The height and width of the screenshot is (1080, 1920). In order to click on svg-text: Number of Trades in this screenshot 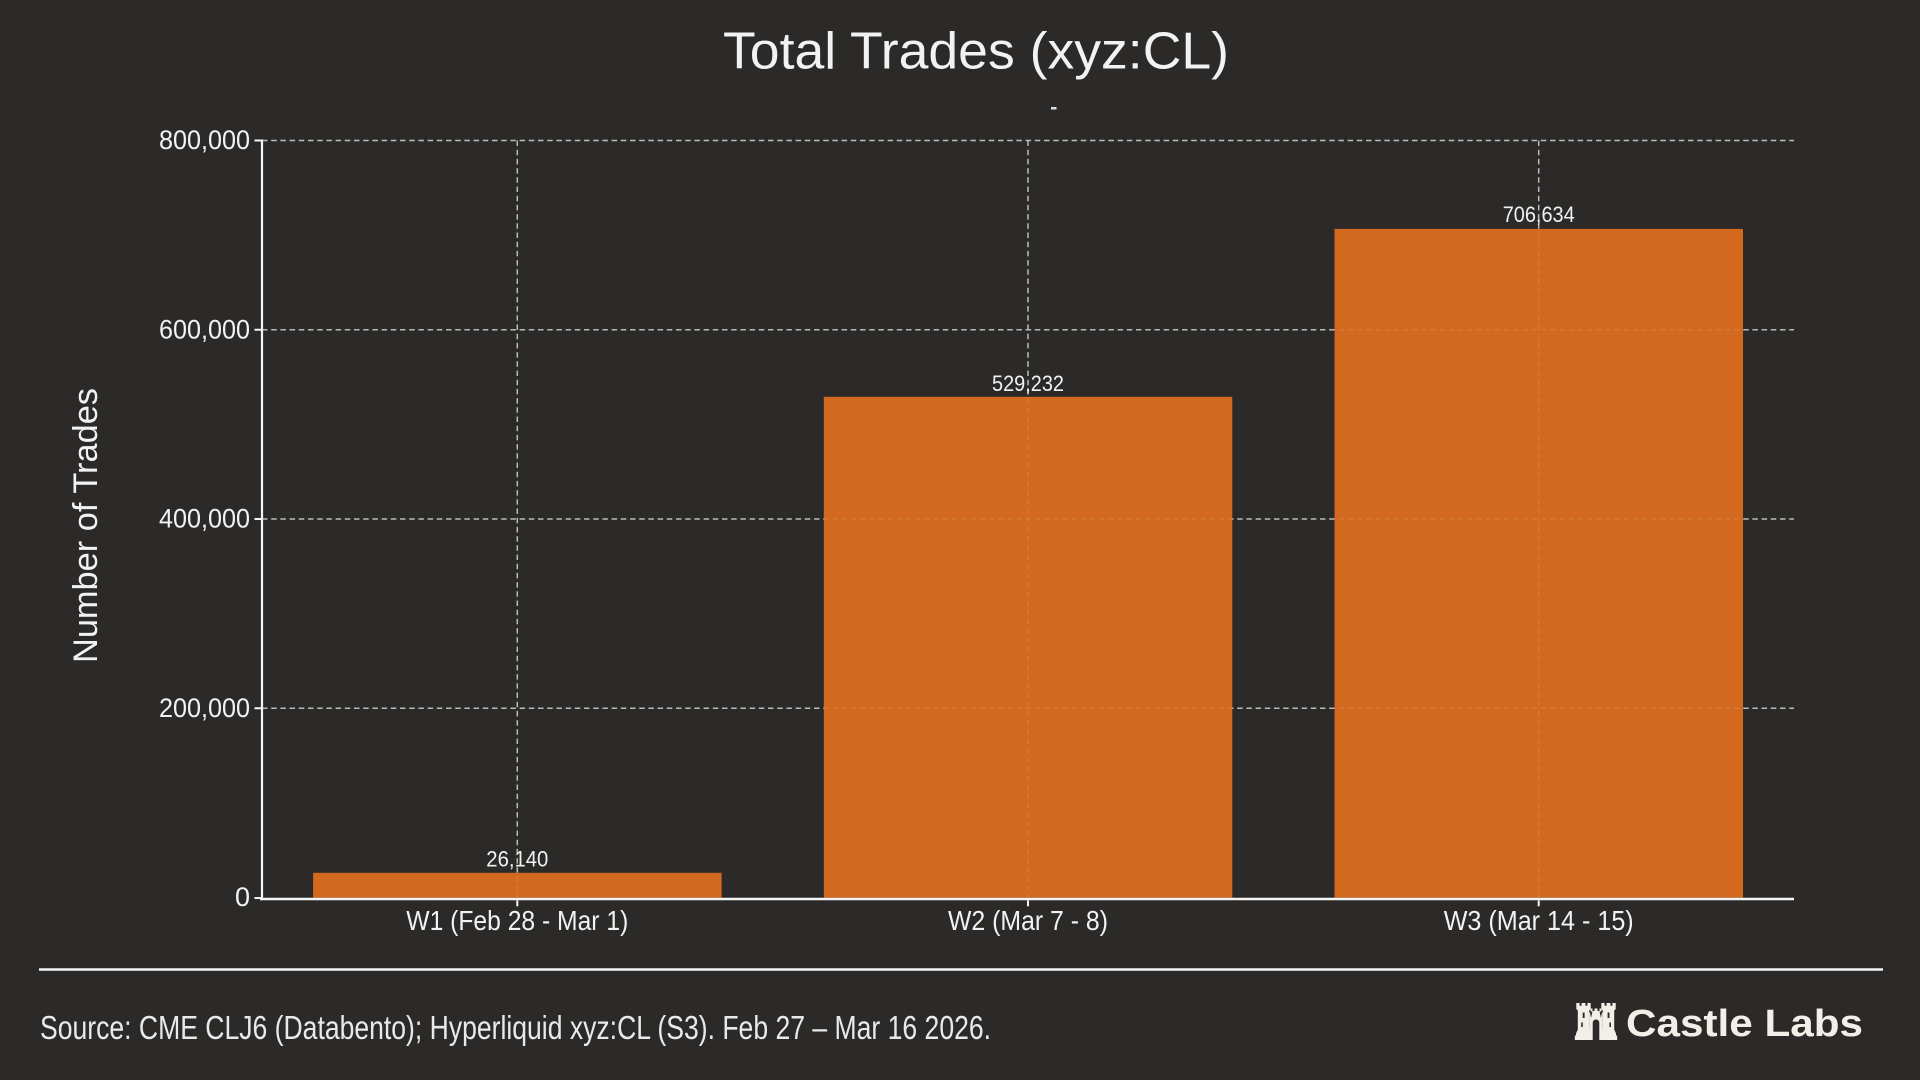, I will do `click(86, 525)`.